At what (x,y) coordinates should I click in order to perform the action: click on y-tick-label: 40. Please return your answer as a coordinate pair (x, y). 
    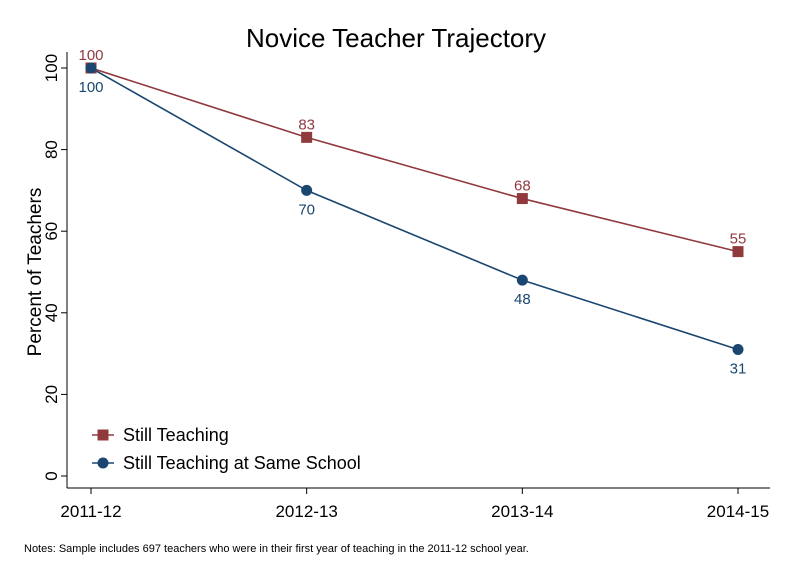
    Looking at the image, I should click on (51, 312).